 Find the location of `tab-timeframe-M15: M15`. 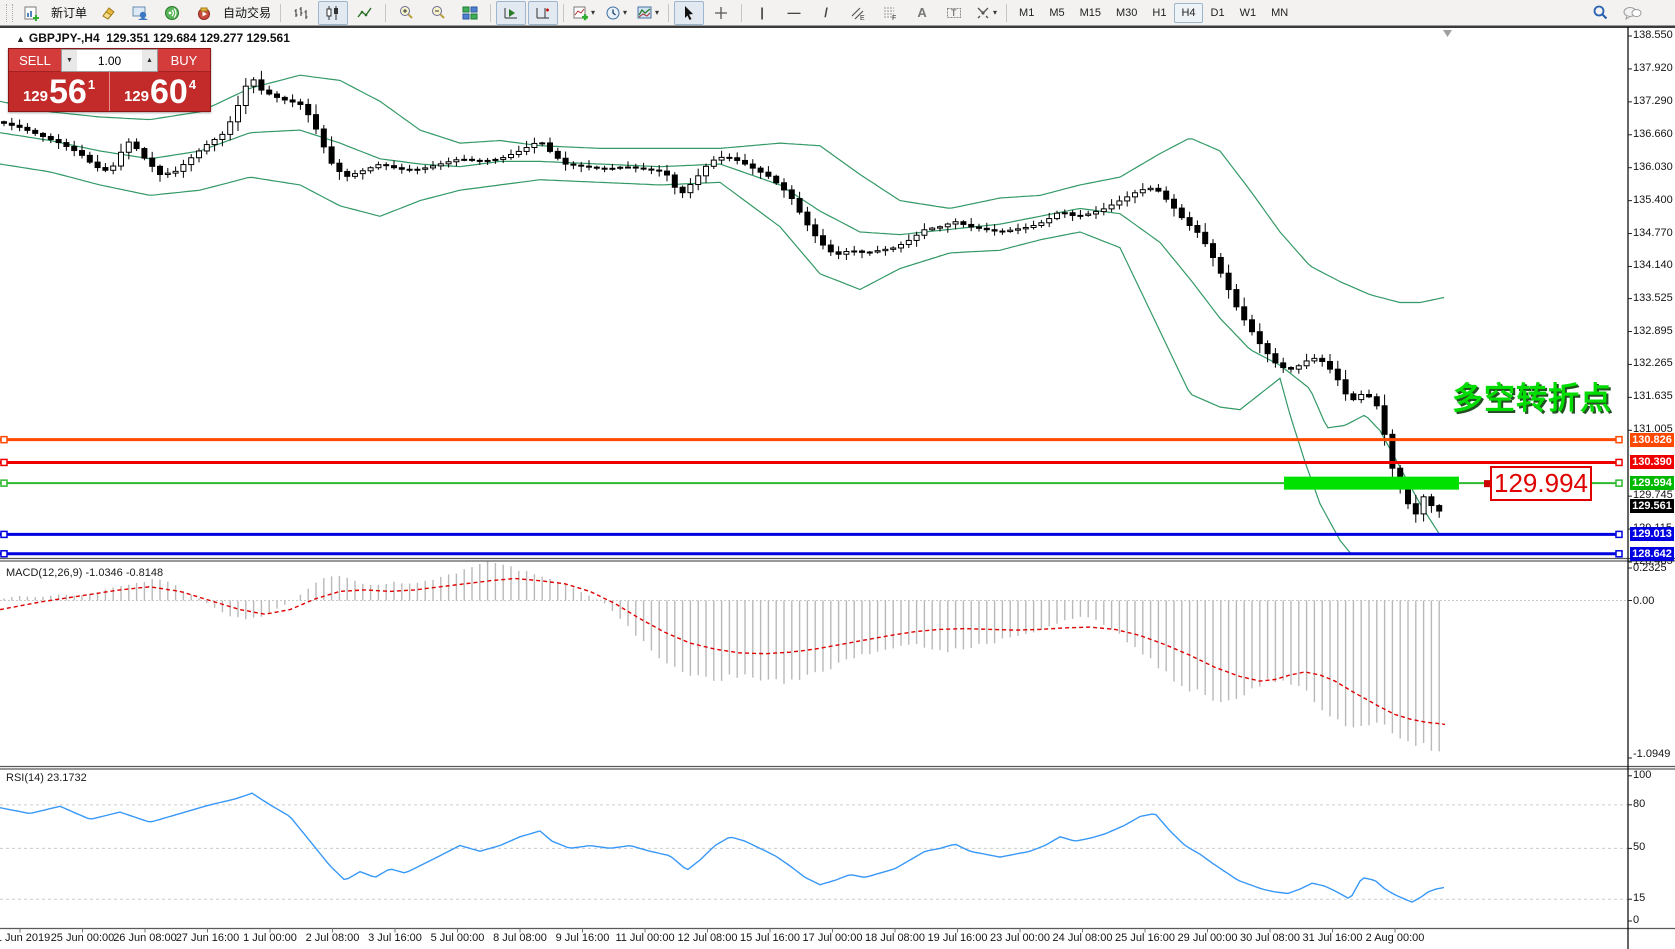

tab-timeframe-M15: M15 is located at coordinates (1090, 13).